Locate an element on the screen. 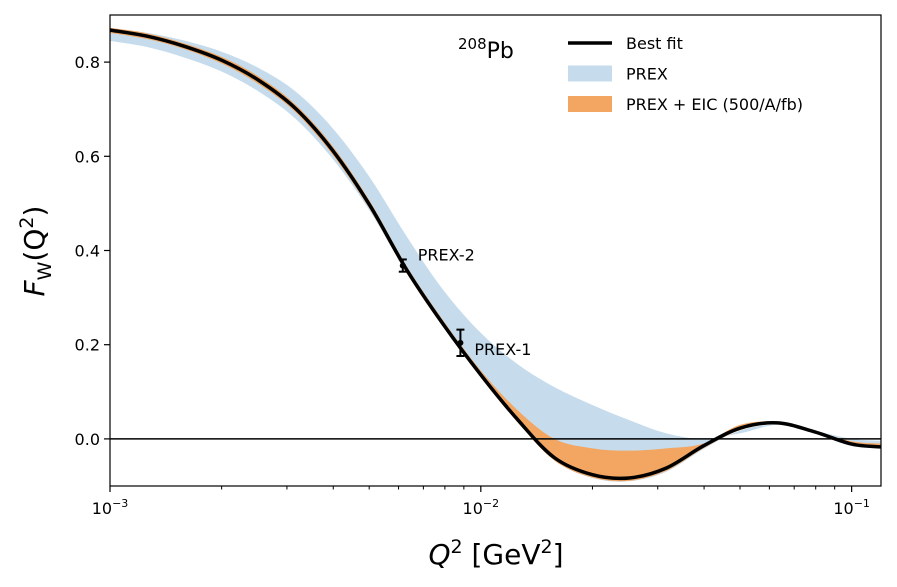  x-tick-label: 10⁻³ is located at coordinates (110, 507).